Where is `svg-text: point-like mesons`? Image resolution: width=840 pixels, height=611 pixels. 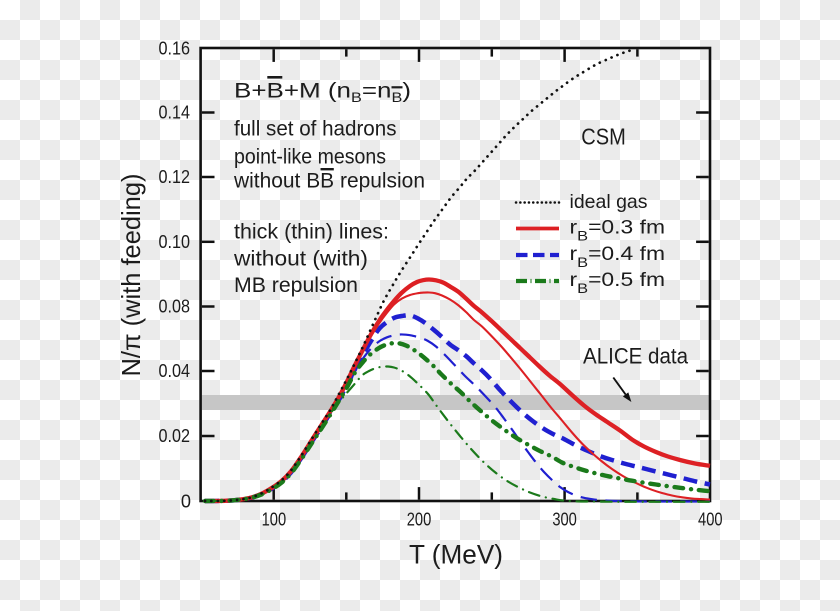 svg-text: point-like mesons is located at coordinates (310, 157).